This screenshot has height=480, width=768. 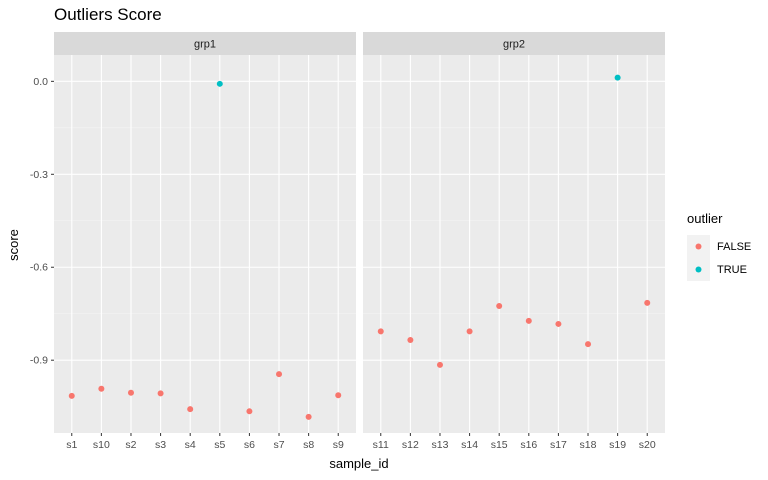 What do you see at coordinates (13, 245) in the screenshot?
I see `y-axis-title: score` at bounding box center [13, 245].